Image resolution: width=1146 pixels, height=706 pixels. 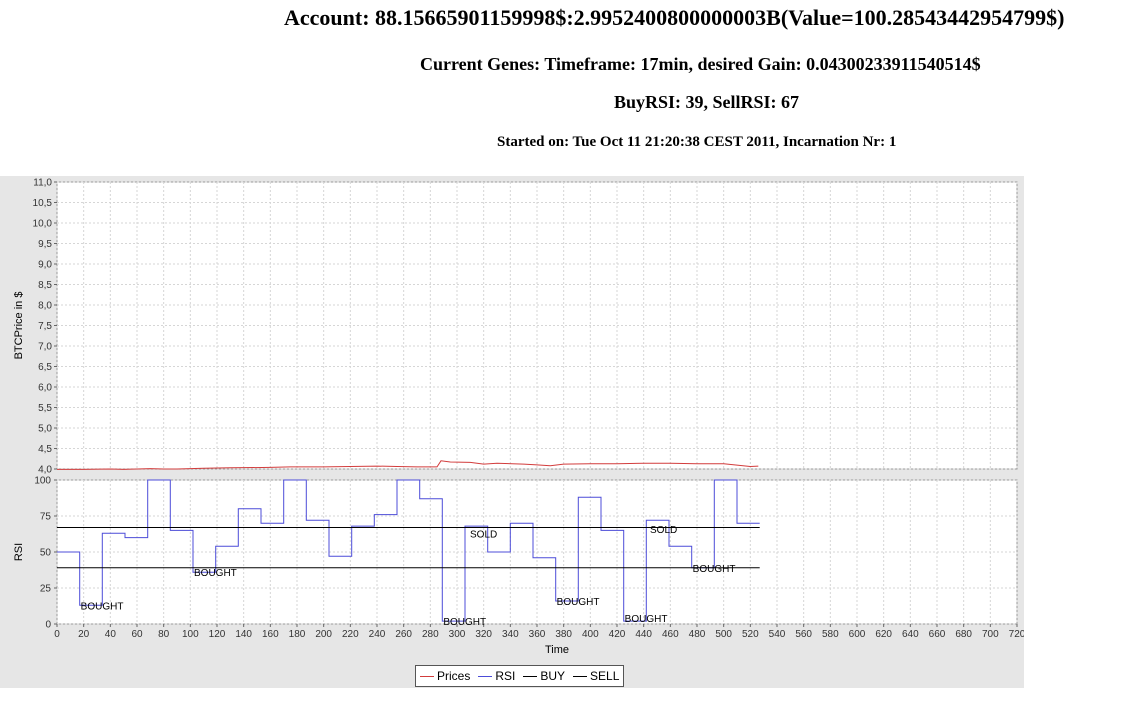 What do you see at coordinates (190, 634) in the screenshot?
I see `x-tick-label: 100` at bounding box center [190, 634].